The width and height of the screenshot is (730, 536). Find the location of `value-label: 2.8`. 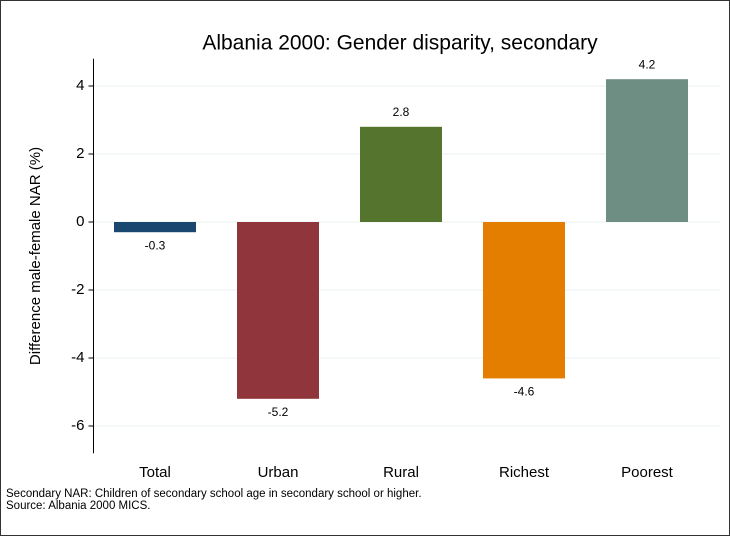

value-label: 2.8 is located at coordinates (401, 112).